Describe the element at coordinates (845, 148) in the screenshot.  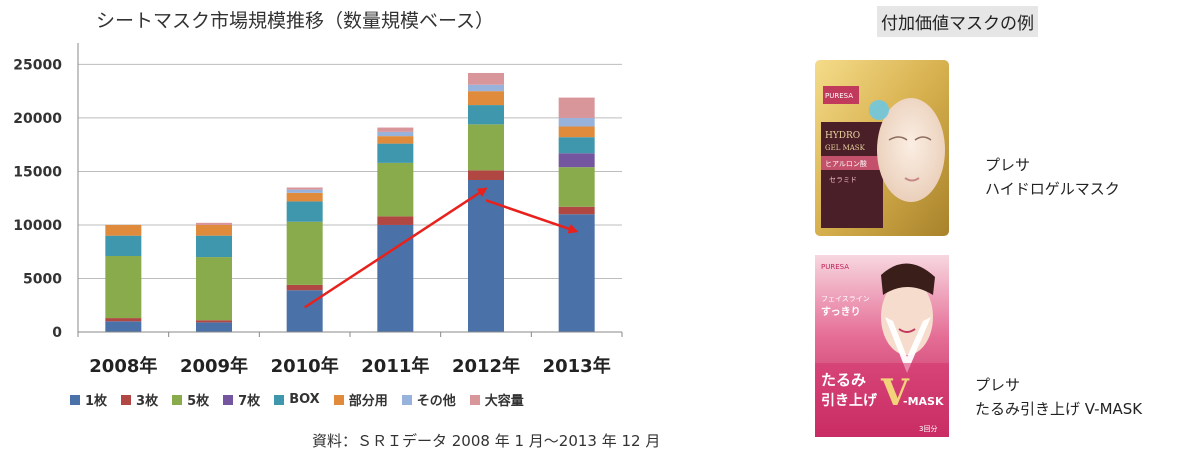
I see `pkg1-line-2: GEL MASK` at that location.